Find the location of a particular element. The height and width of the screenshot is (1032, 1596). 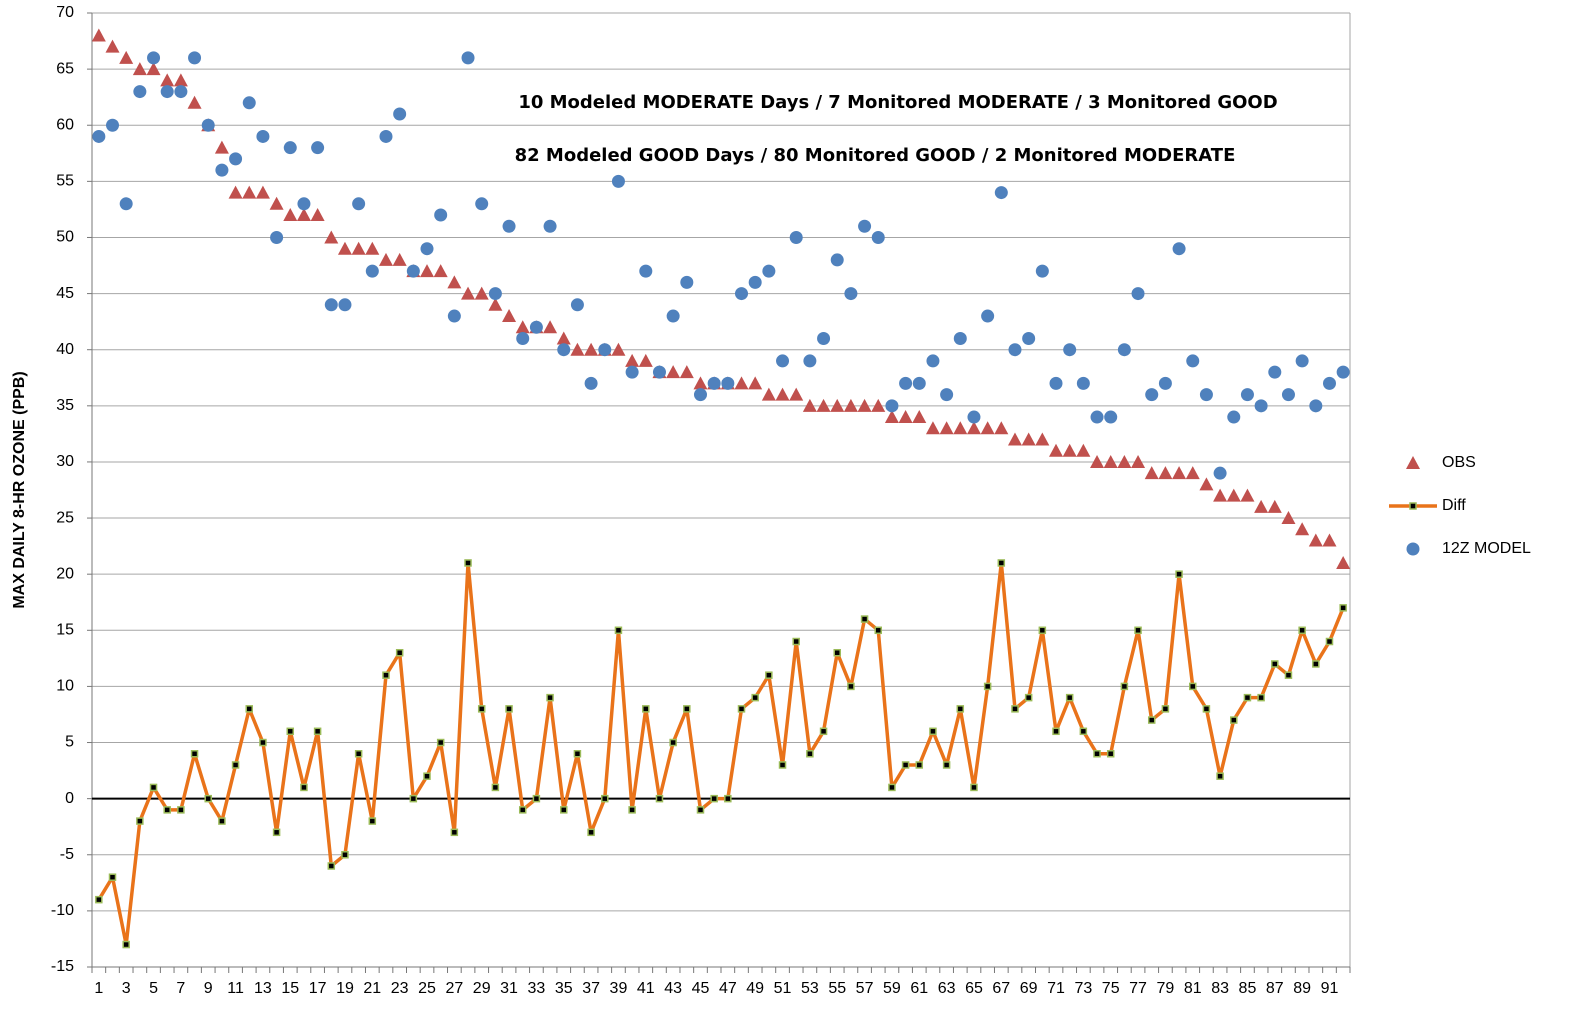

y-tick-label: 45 is located at coordinates (65, 293).